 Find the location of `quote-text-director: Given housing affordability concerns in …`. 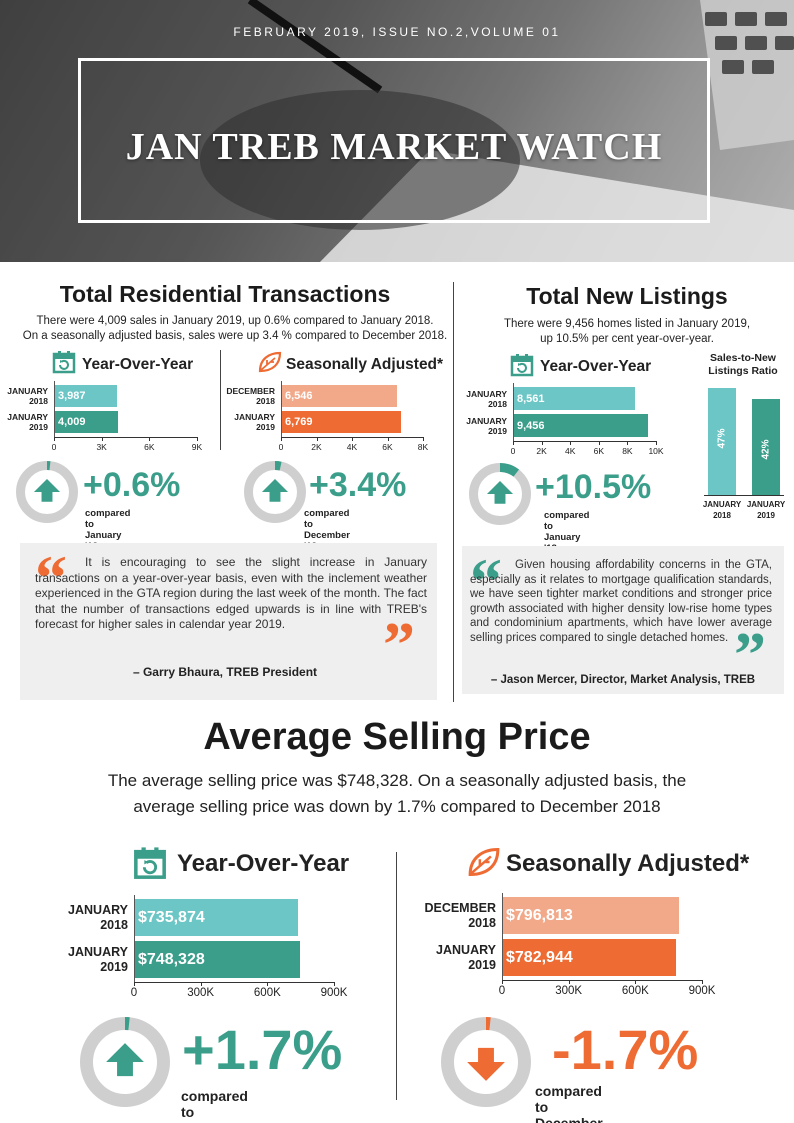

quote-text-director: Given housing affordability concerns in … is located at coordinates (621, 601).